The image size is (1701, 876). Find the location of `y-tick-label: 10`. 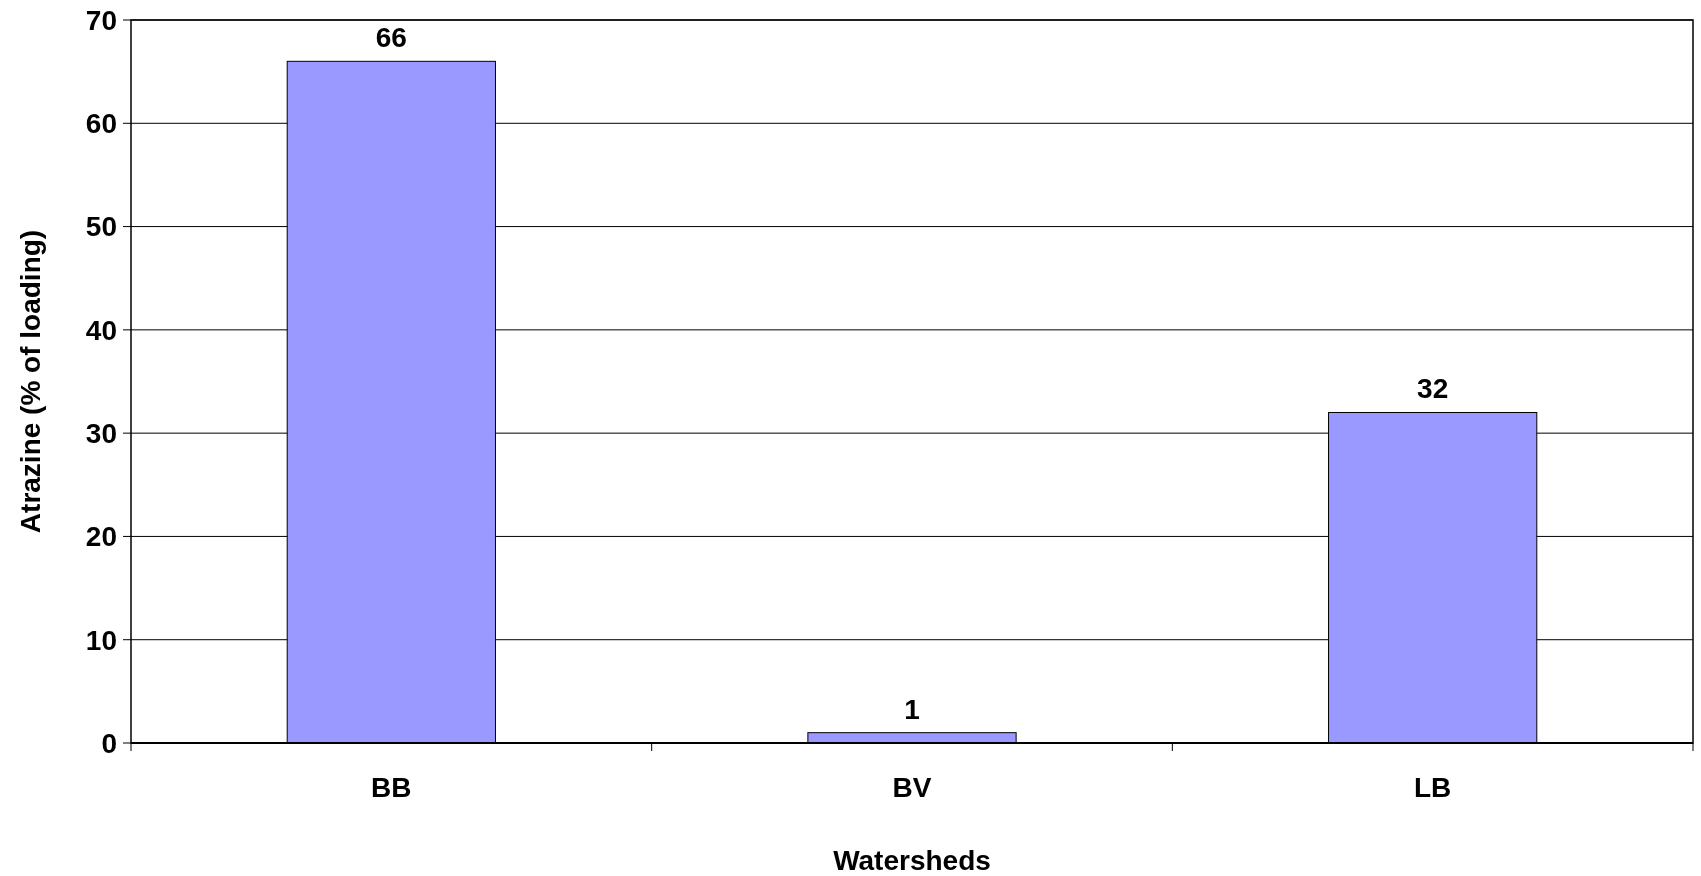

y-tick-label: 10 is located at coordinates (101, 640).